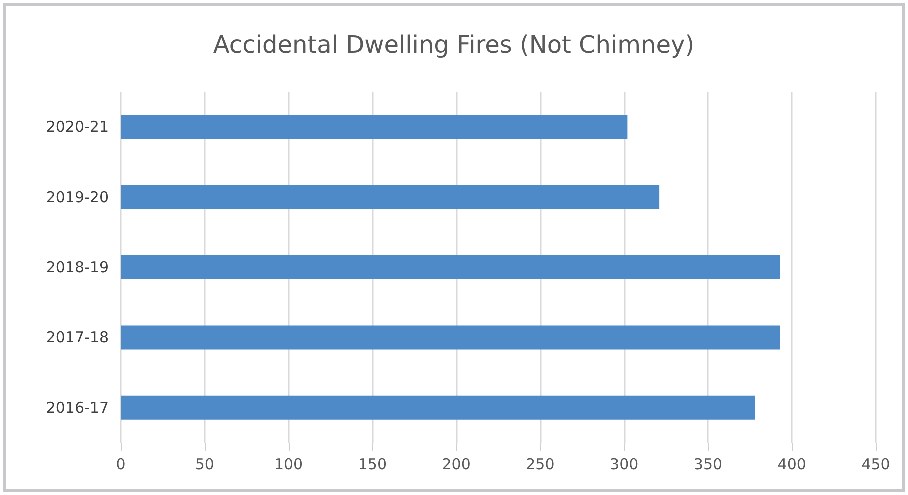 The image size is (908, 495). Describe the element at coordinates (77, 267) in the screenshot. I see `y-tick-label: 2018-19` at that location.